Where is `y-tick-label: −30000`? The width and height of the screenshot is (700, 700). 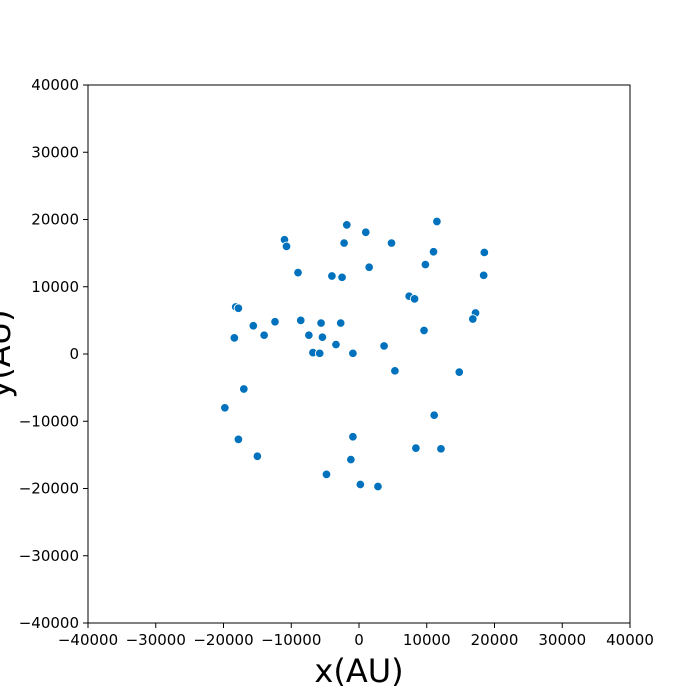
y-tick-label: −30000 is located at coordinates (49, 556).